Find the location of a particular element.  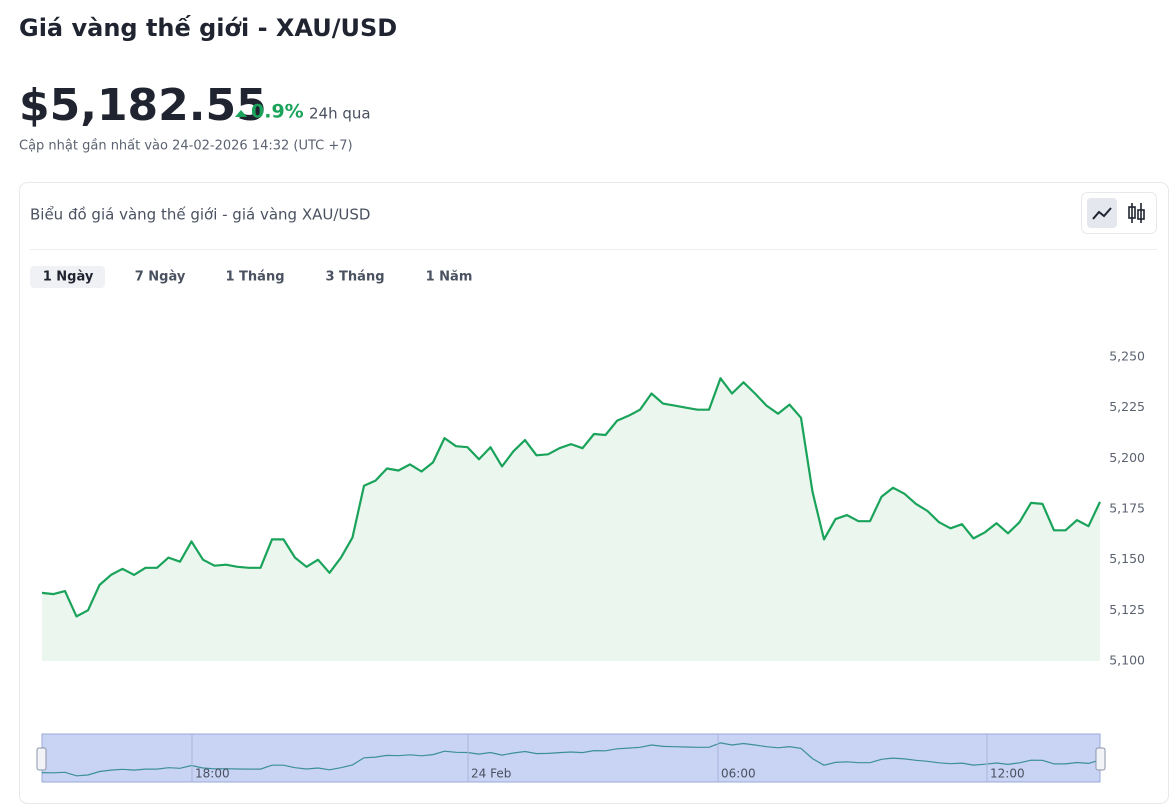

y-tick-label: 5,125 is located at coordinates (1127, 609).